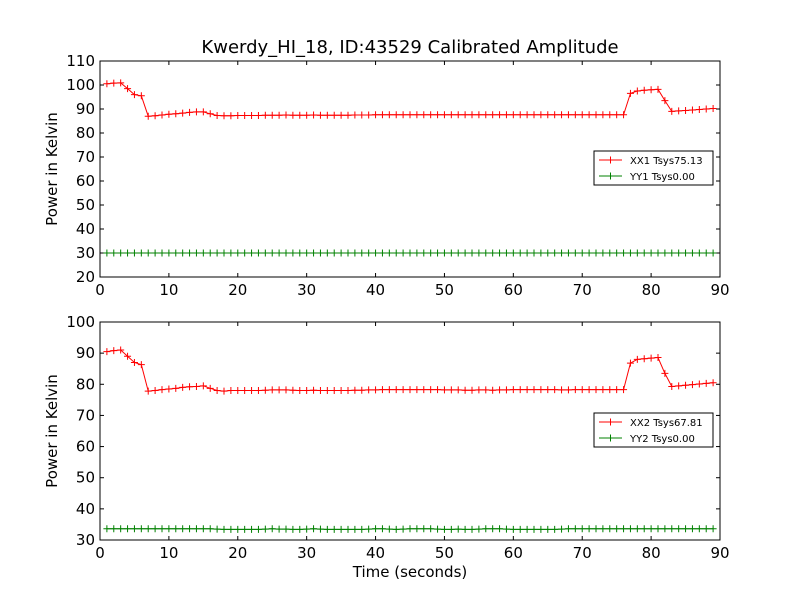 This screenshot has width=800, height=600. Describe the element at coordinates (306, 290) in the screenshot. I see `x-tick-label: 30` at that location.